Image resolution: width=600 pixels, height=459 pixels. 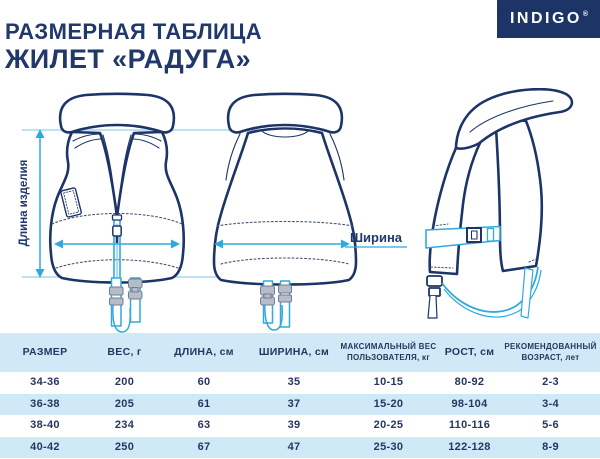 I want to click on table-cell: 38-40, so click(x=45, y=425).